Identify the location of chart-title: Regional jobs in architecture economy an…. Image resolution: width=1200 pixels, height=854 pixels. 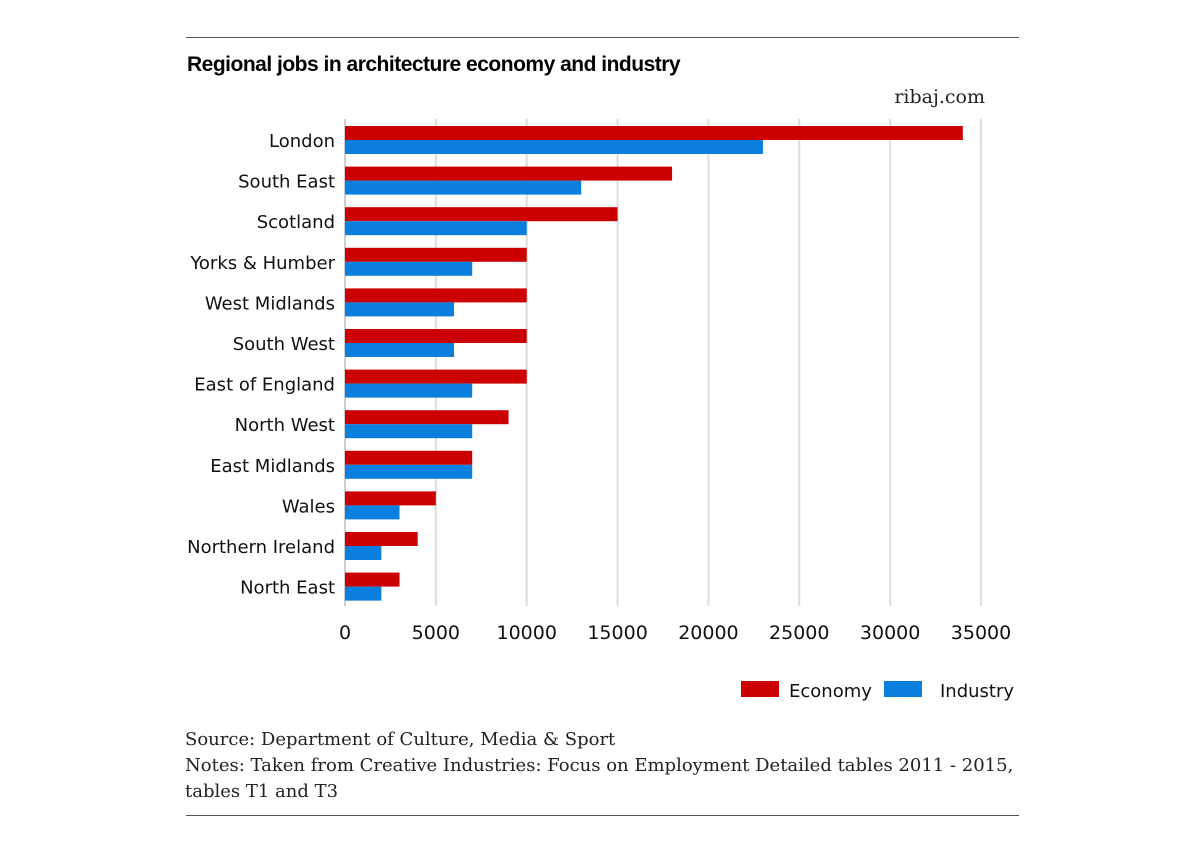
(434, 64).